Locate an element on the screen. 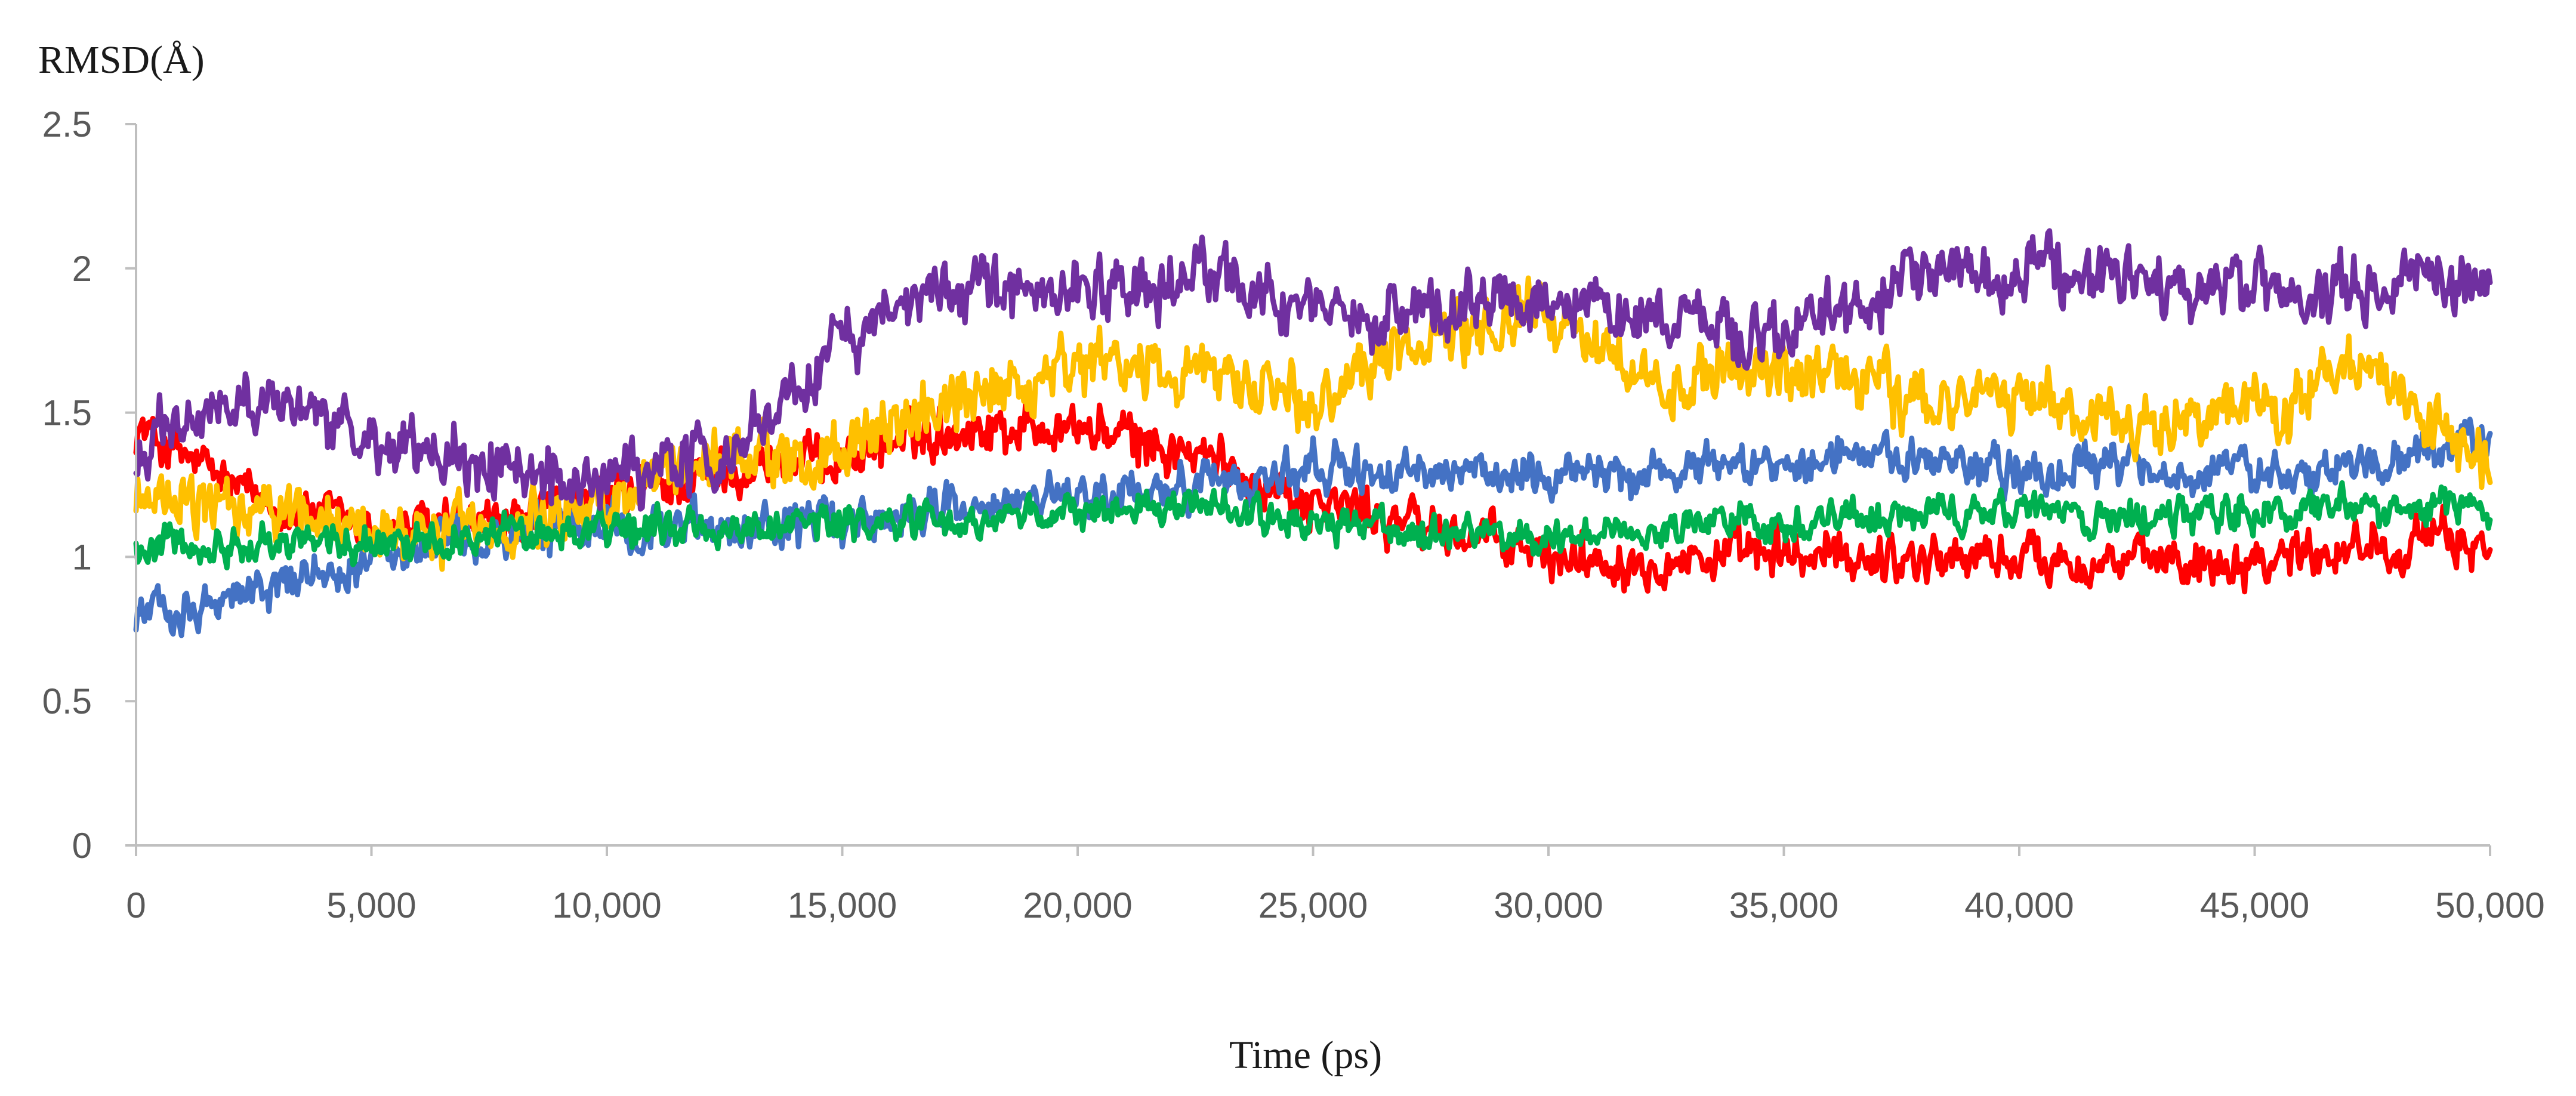  y-ticks: 0 0.5 1 1.5 2 2.5 is located at coordinates (89, 485).